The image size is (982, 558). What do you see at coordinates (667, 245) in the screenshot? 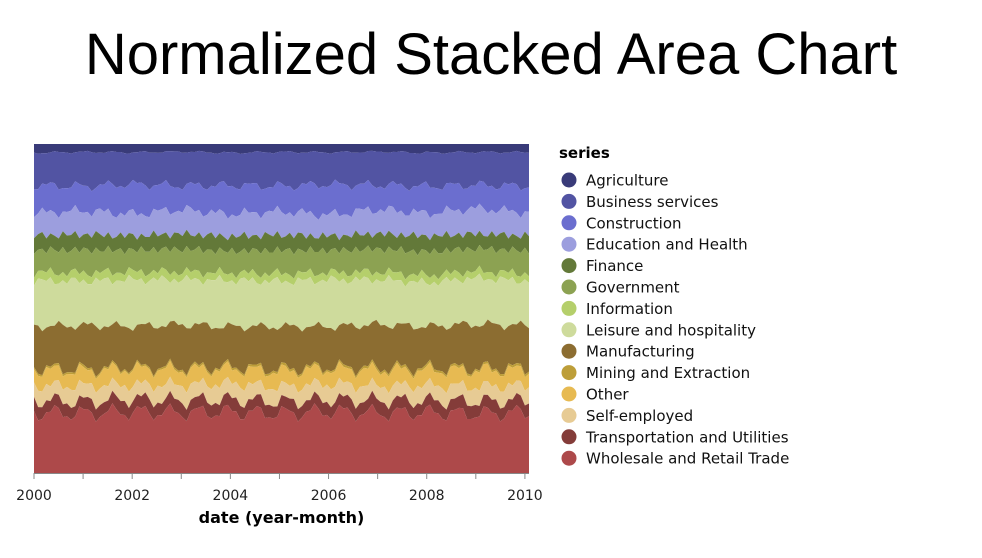
I see `legend-label: Education and Health` at bounding box center [667, 245].